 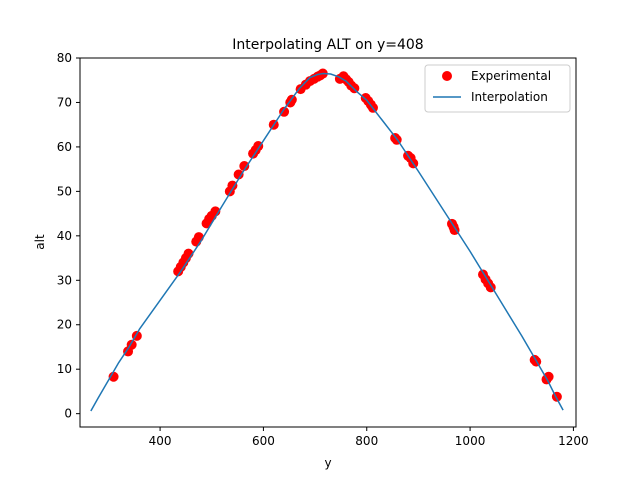 What do you see at coordinates (64, 147) in the screenshot?
I see `y-tick-label: 60` at bounding box center [64, 147].